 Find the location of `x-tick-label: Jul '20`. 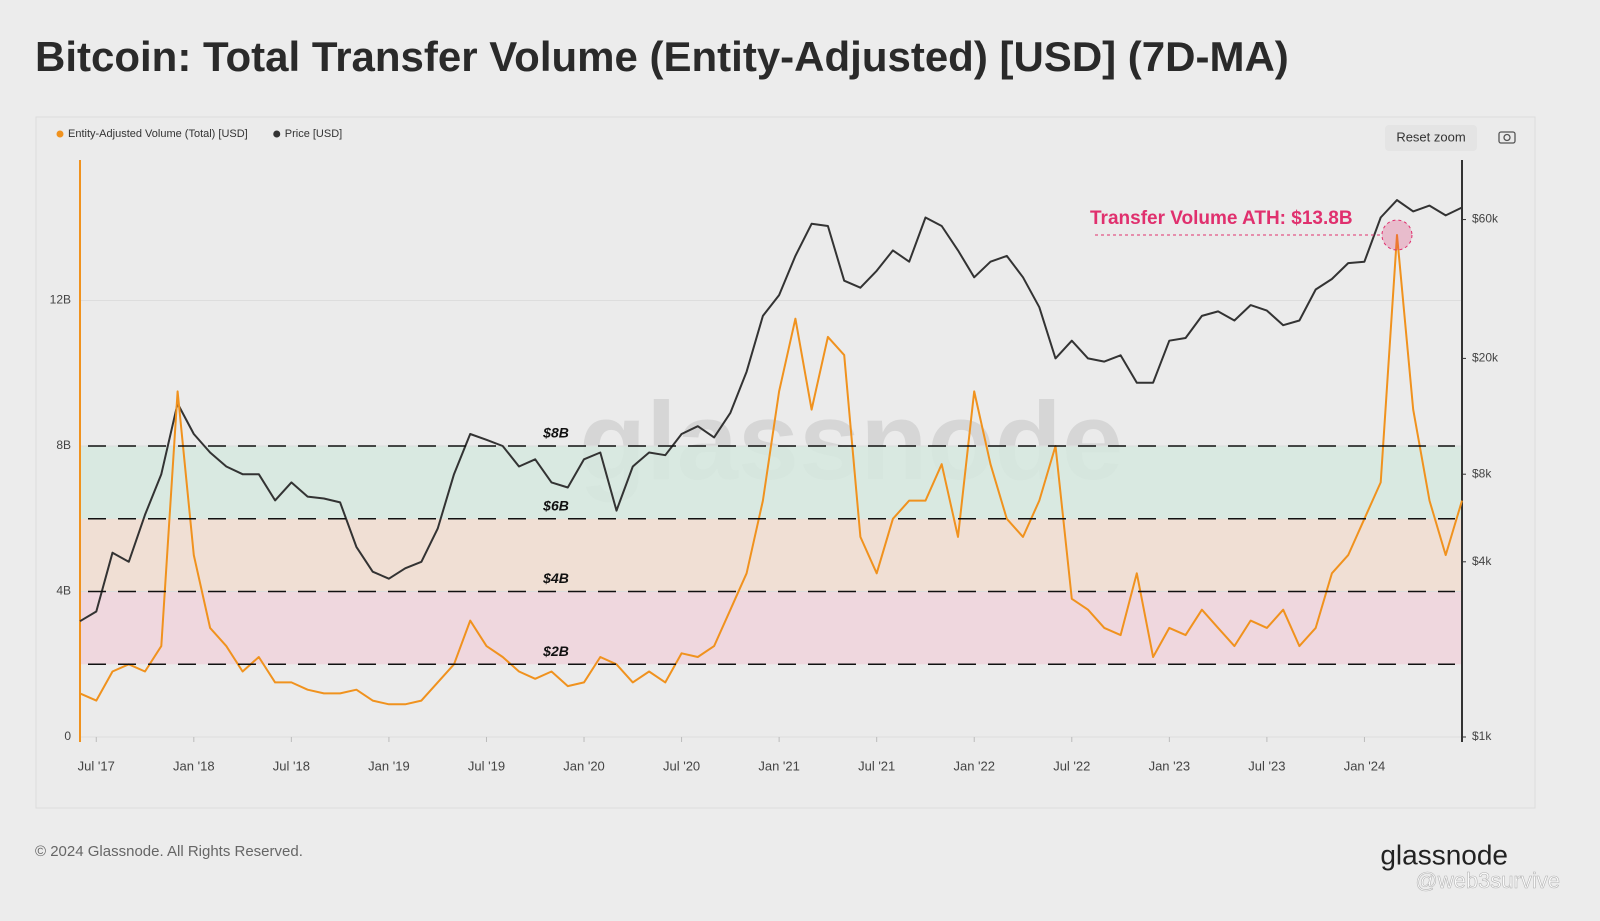

x-tick-label: Jul '20 is located at coordinates (681, 765).